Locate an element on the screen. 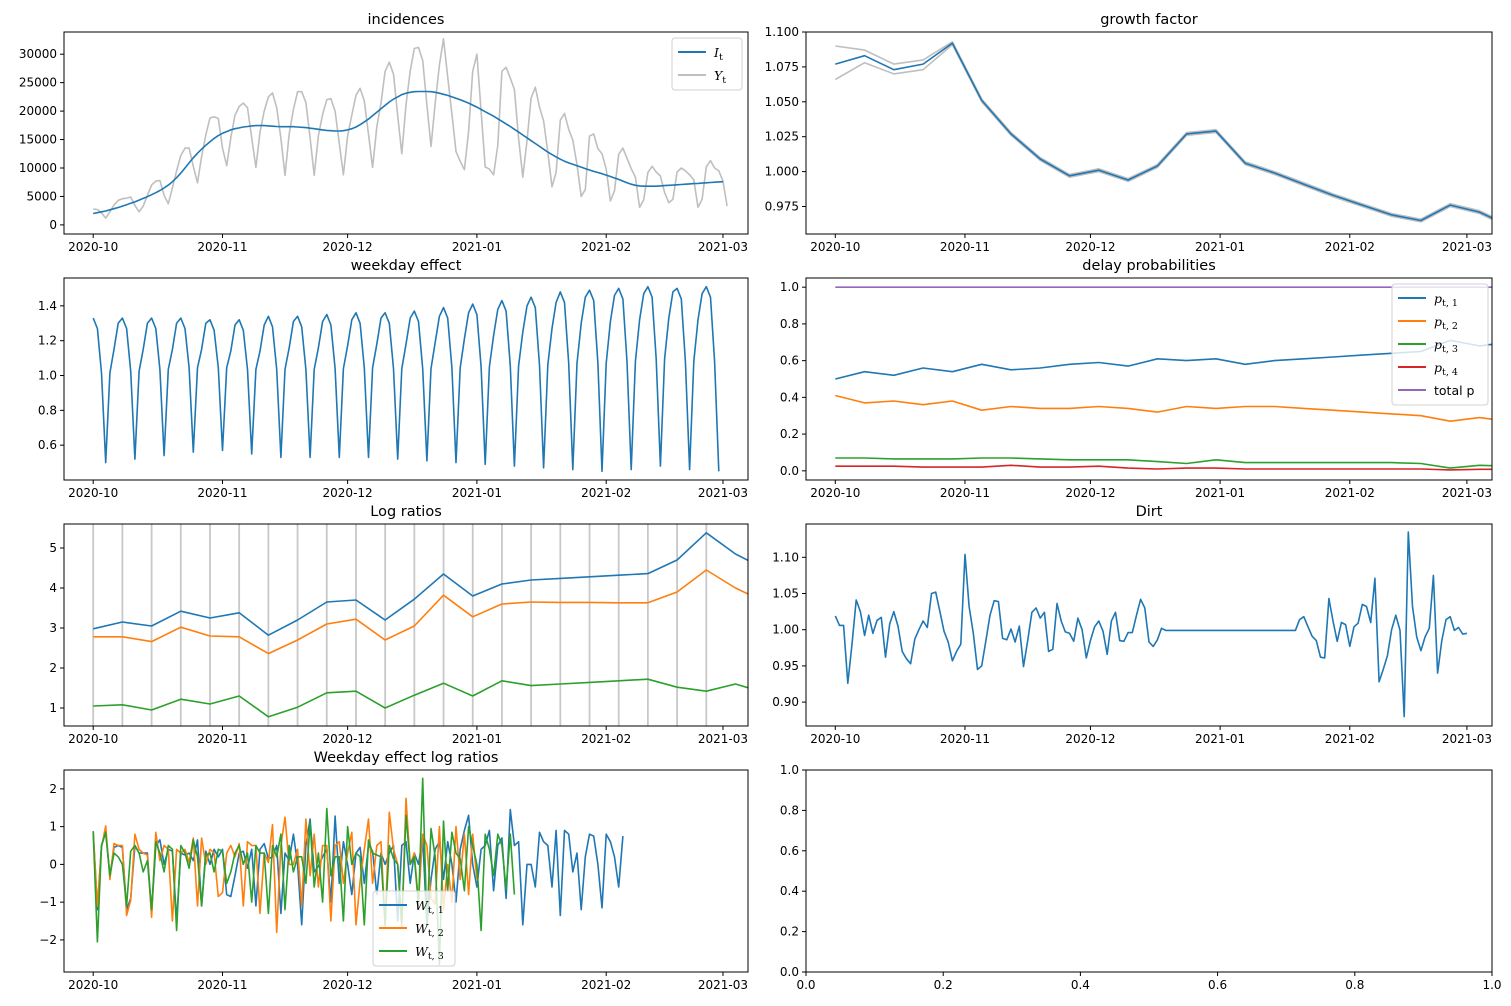  y-tick-label: 0.95 is located at coordinates (785, 666).